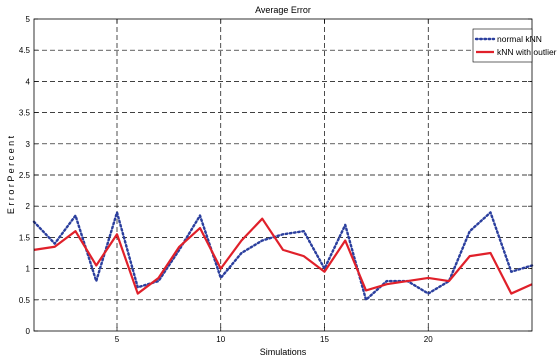 This screenshot has width=559, height=362. Describe the element at coordinates (527, 52) in the screenshot. I see `legend-label: kNN with outlier` at that location.